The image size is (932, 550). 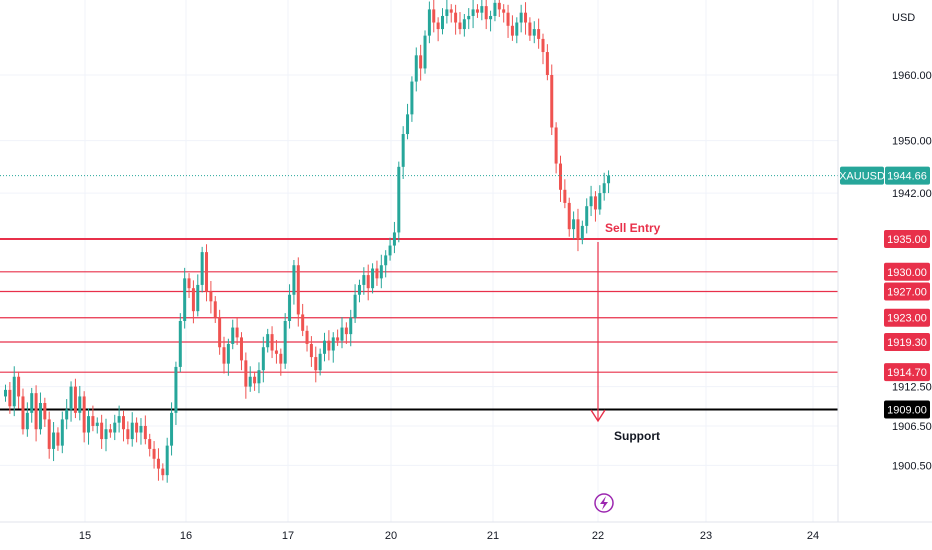 I want to click on level-price-label: 1914.70, so click(x=907, y=373).